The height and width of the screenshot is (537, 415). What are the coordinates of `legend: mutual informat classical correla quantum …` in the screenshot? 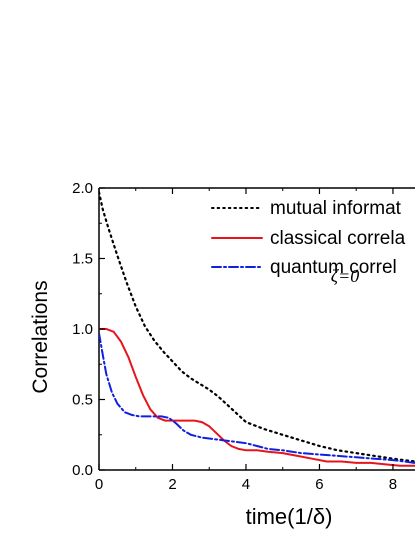 It's located at (308, 238).